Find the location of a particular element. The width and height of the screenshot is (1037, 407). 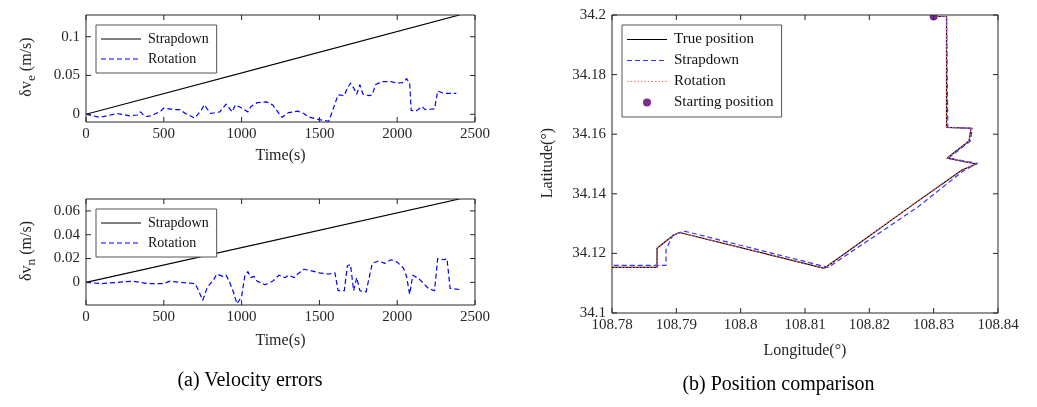

y-tick-label: 34.2 is located at coordinates (592, 13).